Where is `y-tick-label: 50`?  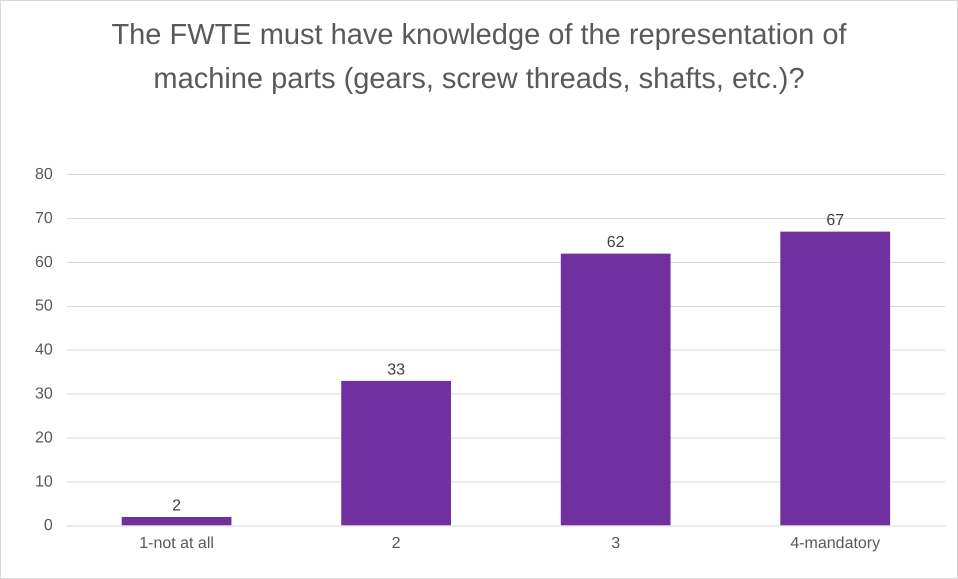 y-tick-label: 50 is located at coordinates (44, 306).